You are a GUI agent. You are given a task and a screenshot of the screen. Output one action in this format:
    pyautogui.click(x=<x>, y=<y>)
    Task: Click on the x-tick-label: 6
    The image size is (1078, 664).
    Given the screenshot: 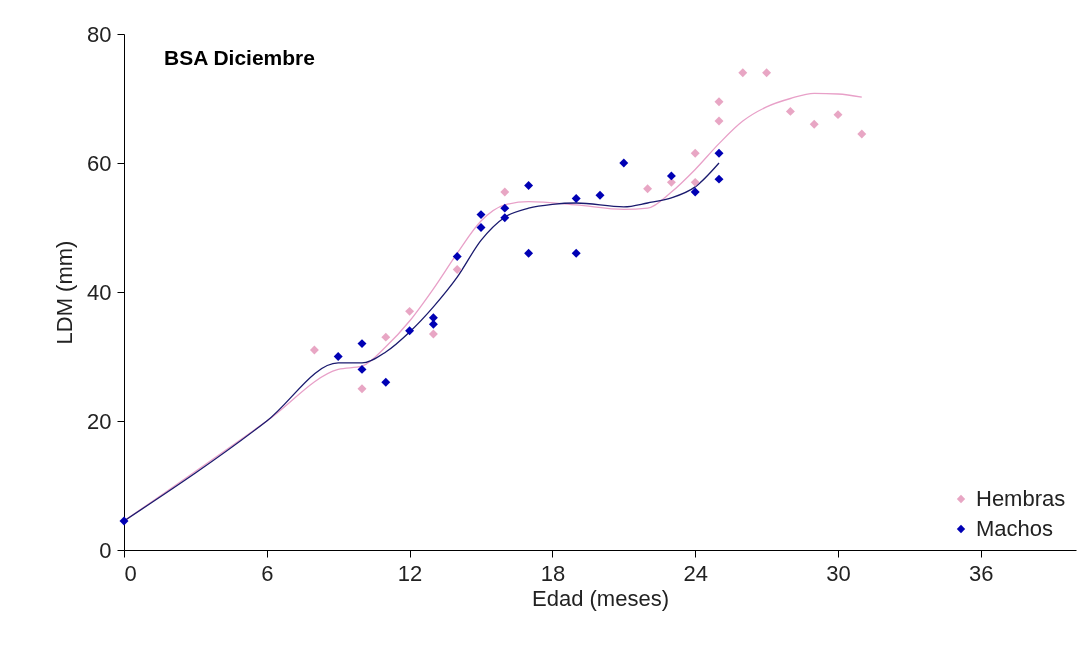 What is the action you would take?
    pyautogui.click(x=267, y=573)
    